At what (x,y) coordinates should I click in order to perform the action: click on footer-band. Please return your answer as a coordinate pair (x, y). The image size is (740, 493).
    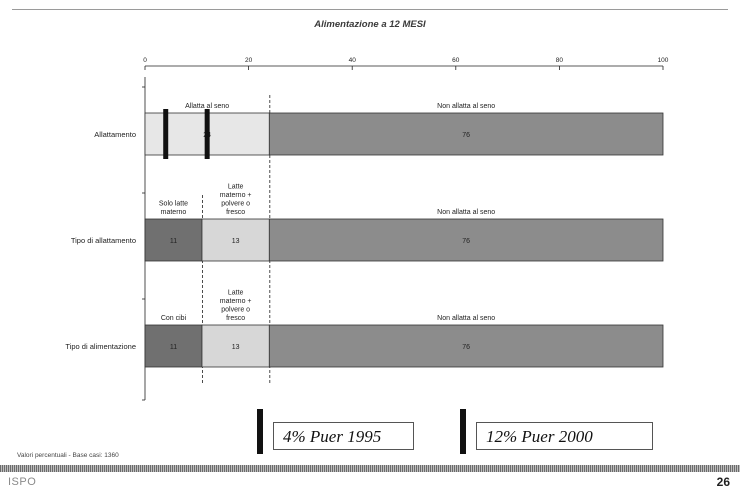
    Looking at the image, I should click on (370, 468).